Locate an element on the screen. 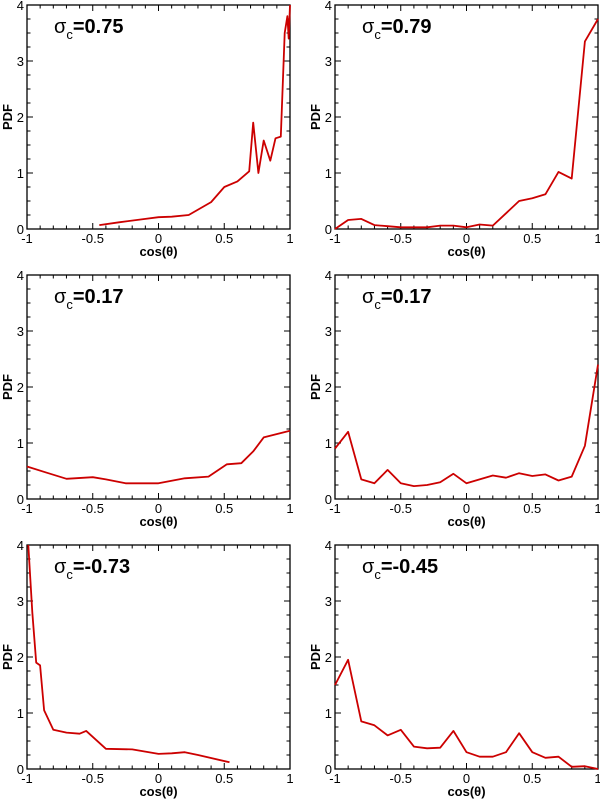  sigma-value: =-0.45 is located at coordinates (409, 567).